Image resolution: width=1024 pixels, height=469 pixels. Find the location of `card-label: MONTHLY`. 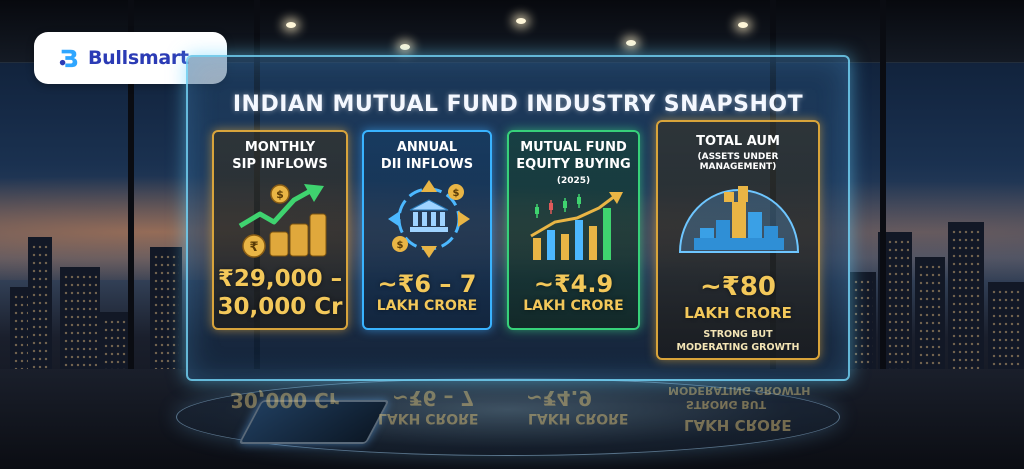

card-label: MONTHLY is located at coordinates (280, 147).